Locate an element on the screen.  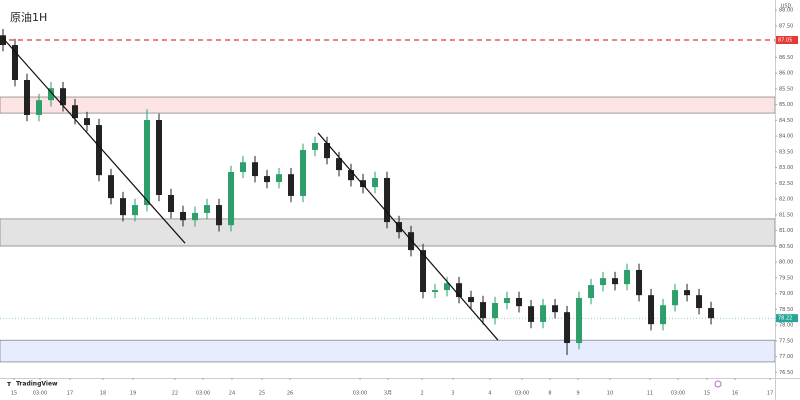
x-tick-label: 19 is located at coordinates (133, 394).